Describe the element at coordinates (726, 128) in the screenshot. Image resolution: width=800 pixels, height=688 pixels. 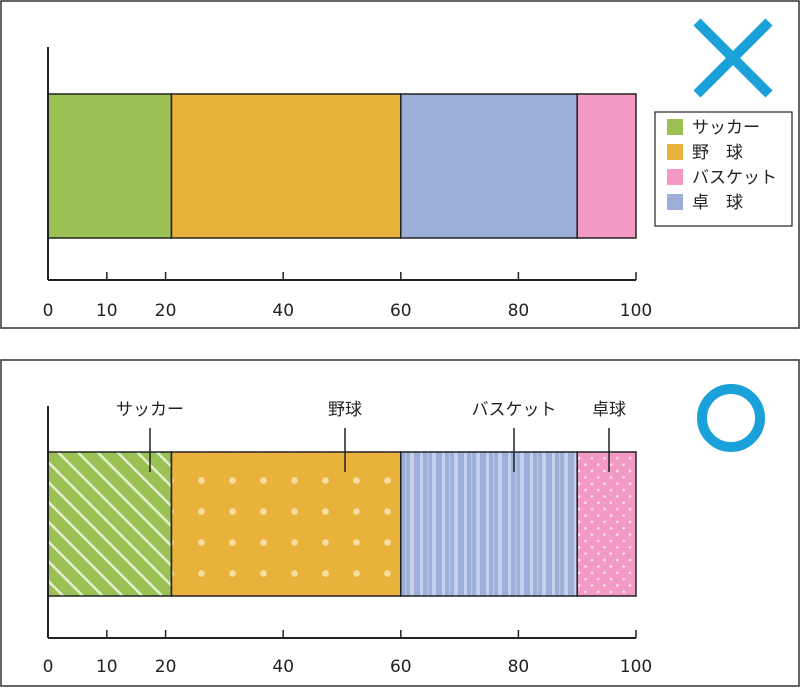
I see `legend-label: サッカー` at that location.